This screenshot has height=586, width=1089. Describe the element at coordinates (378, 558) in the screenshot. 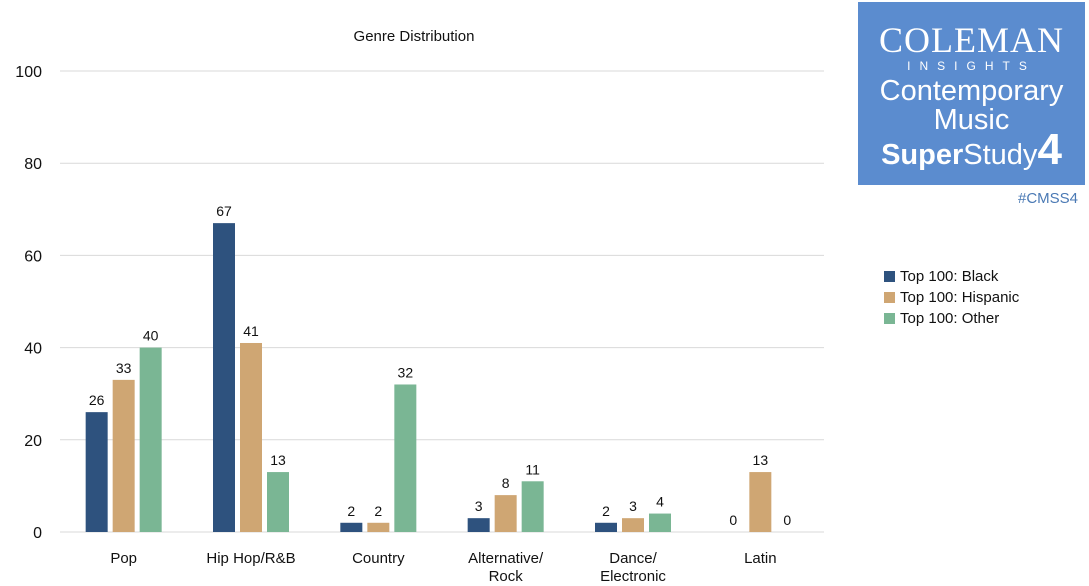

I see `category-label: Country` at that location.